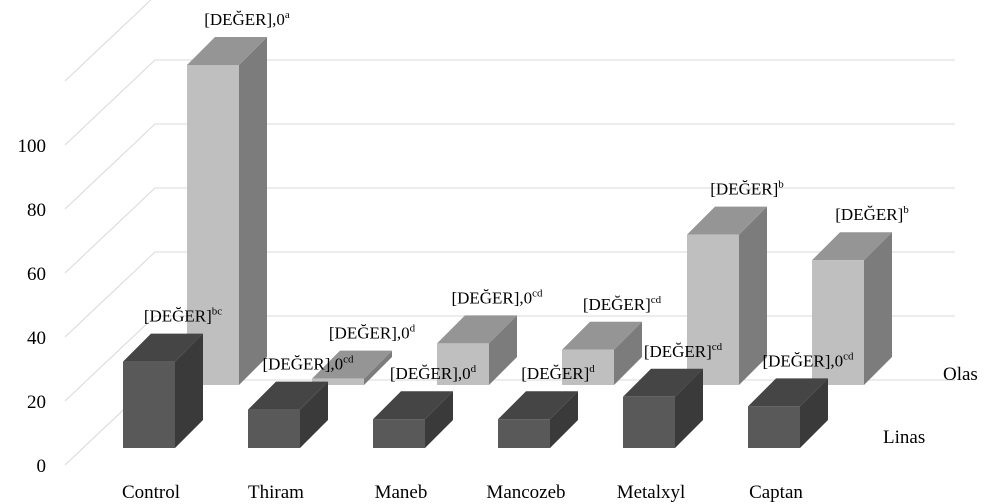  What do you see at coordinates (558, 373) in the screenshot?
I see `data-label: [DEĞER]d` at bounding box center [558, 373].